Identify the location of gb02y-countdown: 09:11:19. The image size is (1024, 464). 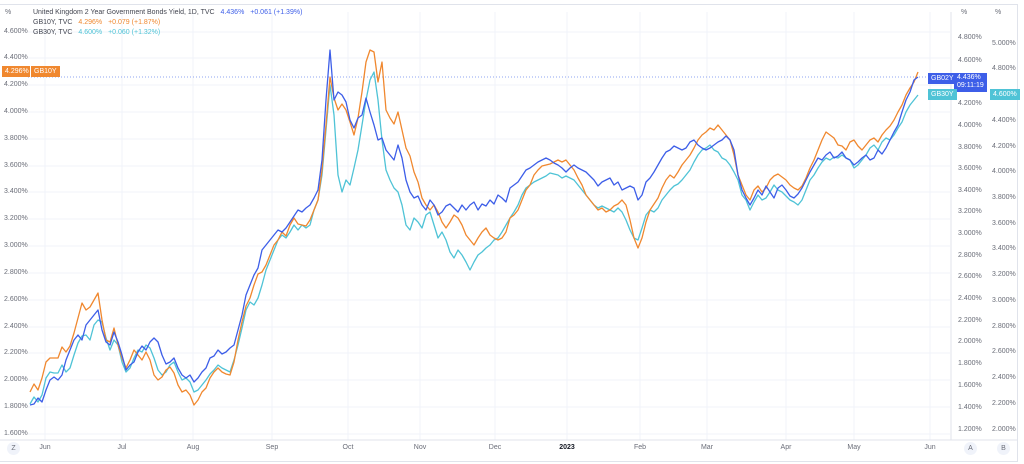
(970, 85).